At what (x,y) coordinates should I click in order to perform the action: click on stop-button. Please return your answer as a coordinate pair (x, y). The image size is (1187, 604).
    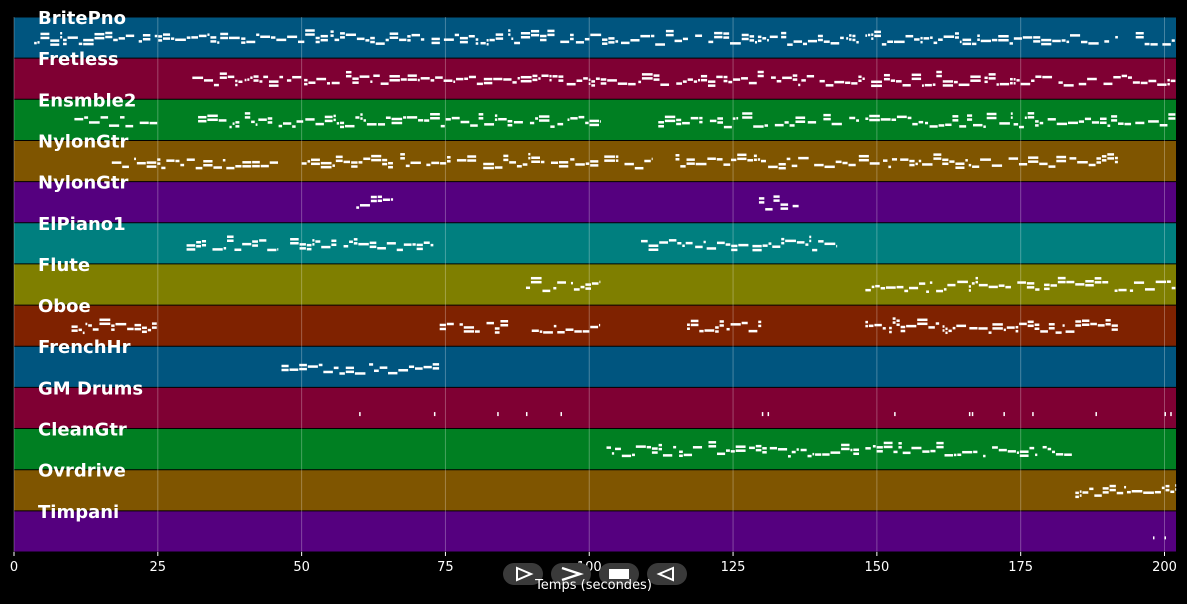
    Looking at the image, I should click on (619, 574).